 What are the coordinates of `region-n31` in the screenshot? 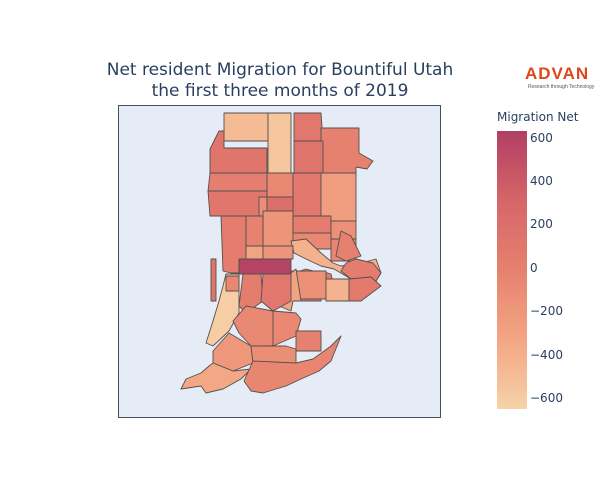 It's located at (337, 290).